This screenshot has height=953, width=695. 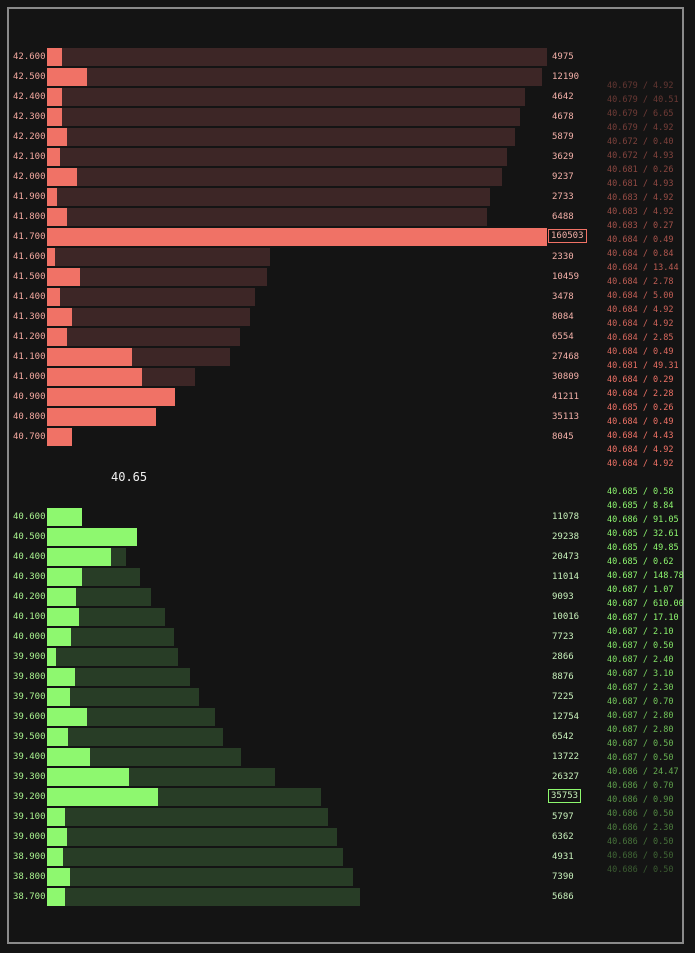 I want to click on bid-level-row: 38.900 4931, so click(x=300, y=857).